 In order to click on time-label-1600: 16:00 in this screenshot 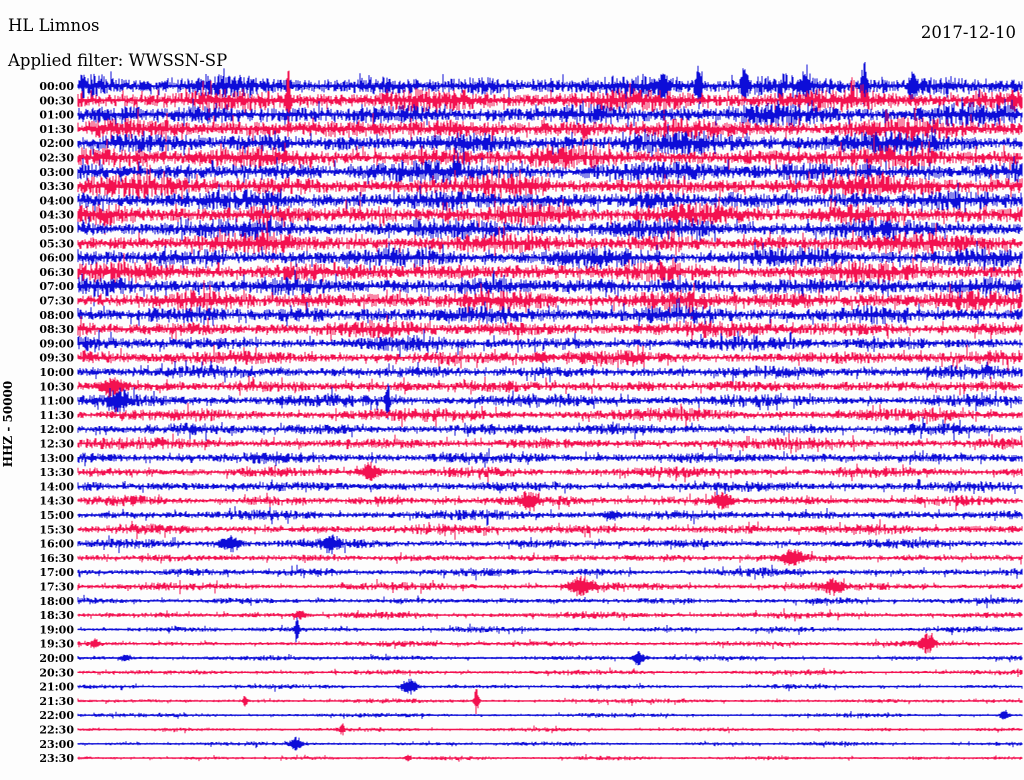, I will do `click(56, 544)`.